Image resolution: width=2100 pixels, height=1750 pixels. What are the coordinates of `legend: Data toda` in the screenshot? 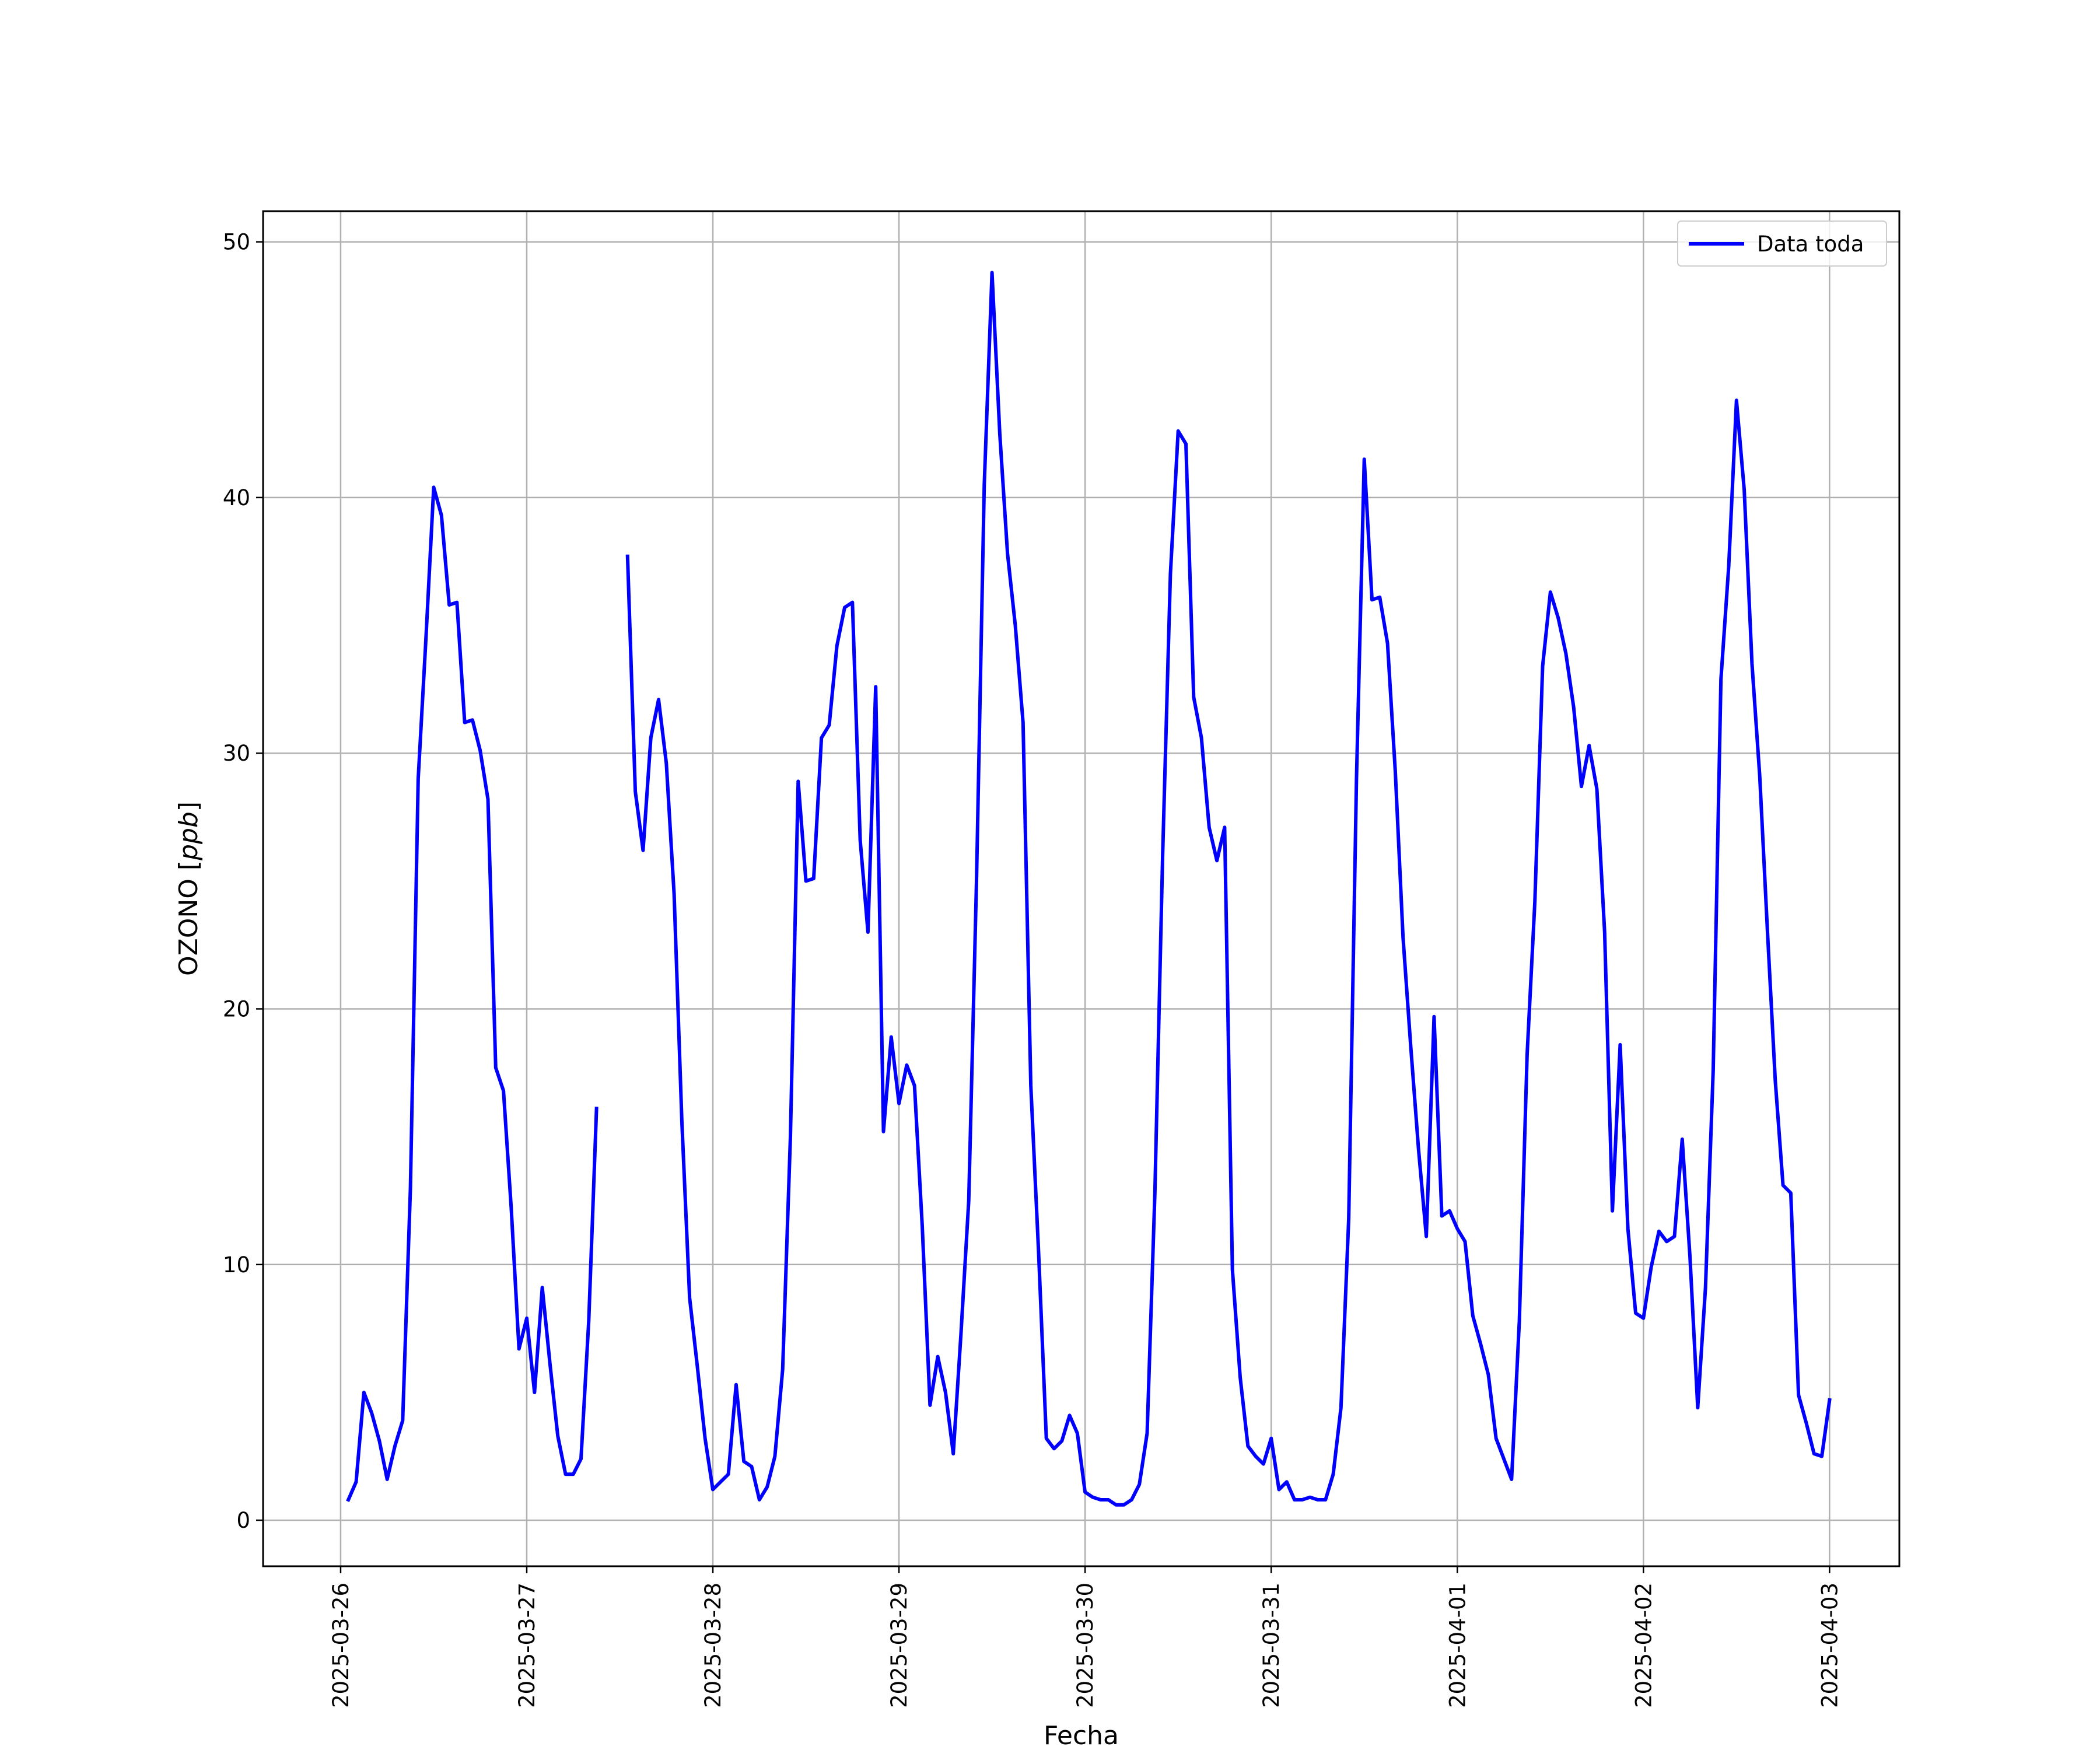 It's located at (1782, 243).